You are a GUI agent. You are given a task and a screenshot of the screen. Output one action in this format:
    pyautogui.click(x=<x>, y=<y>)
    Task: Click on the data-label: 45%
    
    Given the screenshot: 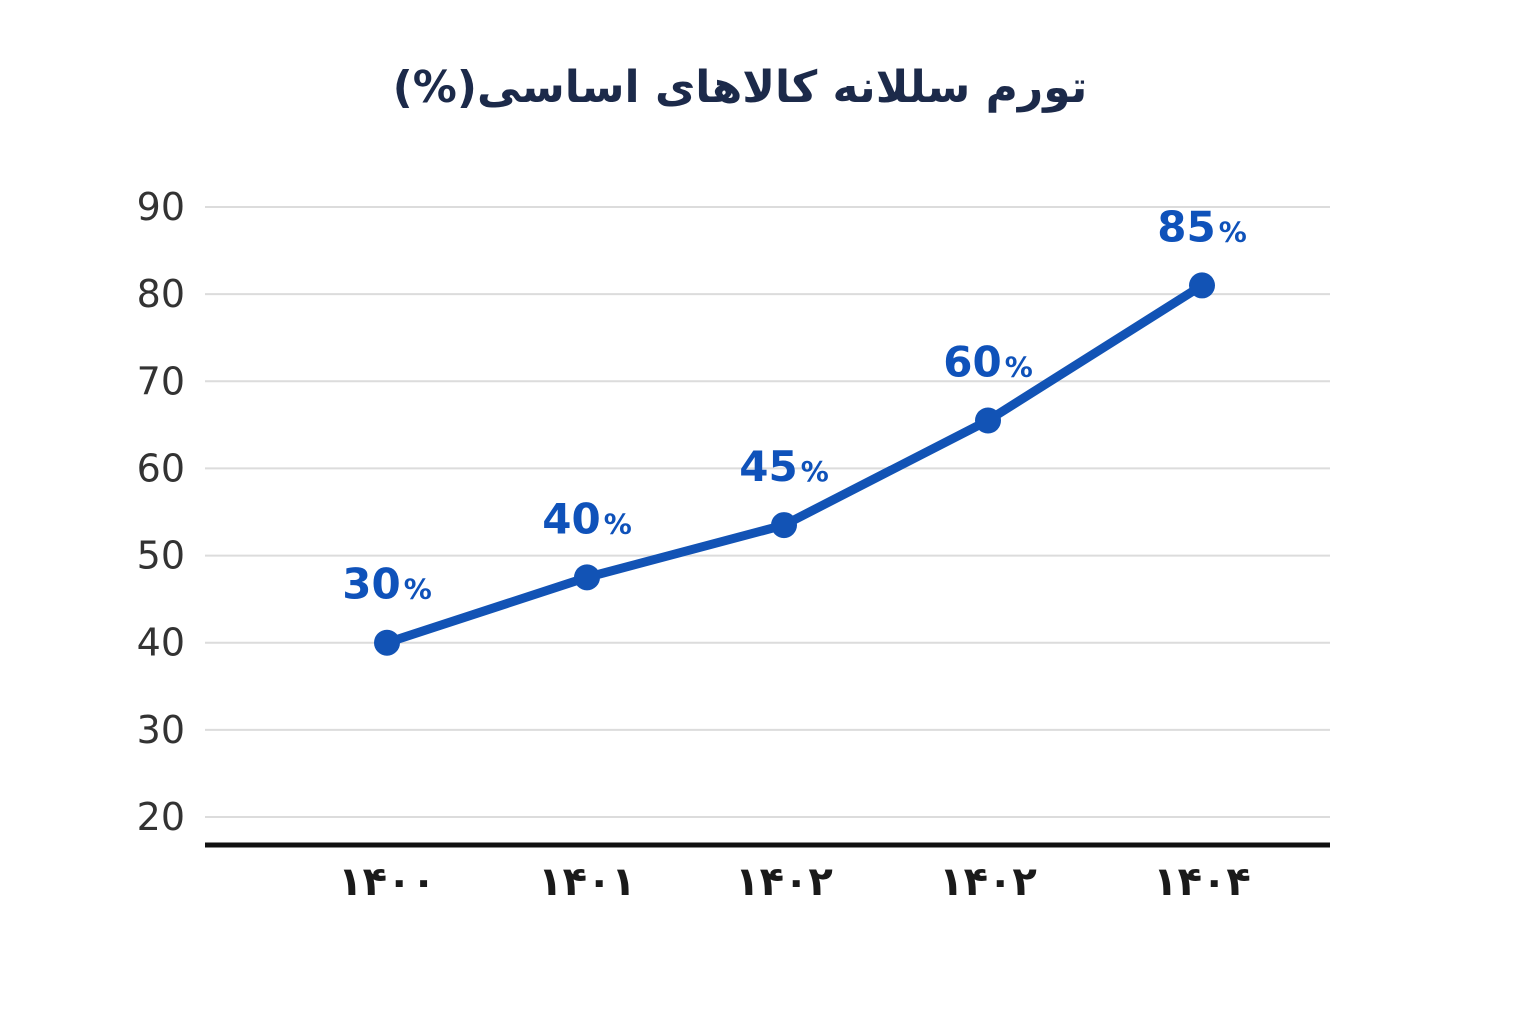 What is the action you would take?
    pyautogui.click(x=784, y=466)
    